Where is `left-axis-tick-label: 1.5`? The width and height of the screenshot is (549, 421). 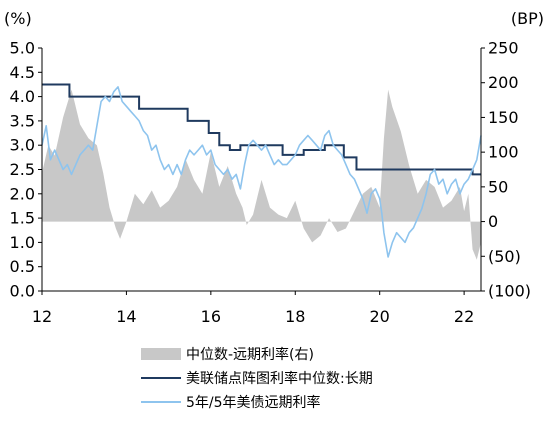 left-axis-tick-label: 1.5 is located at coordinates (22, 218).